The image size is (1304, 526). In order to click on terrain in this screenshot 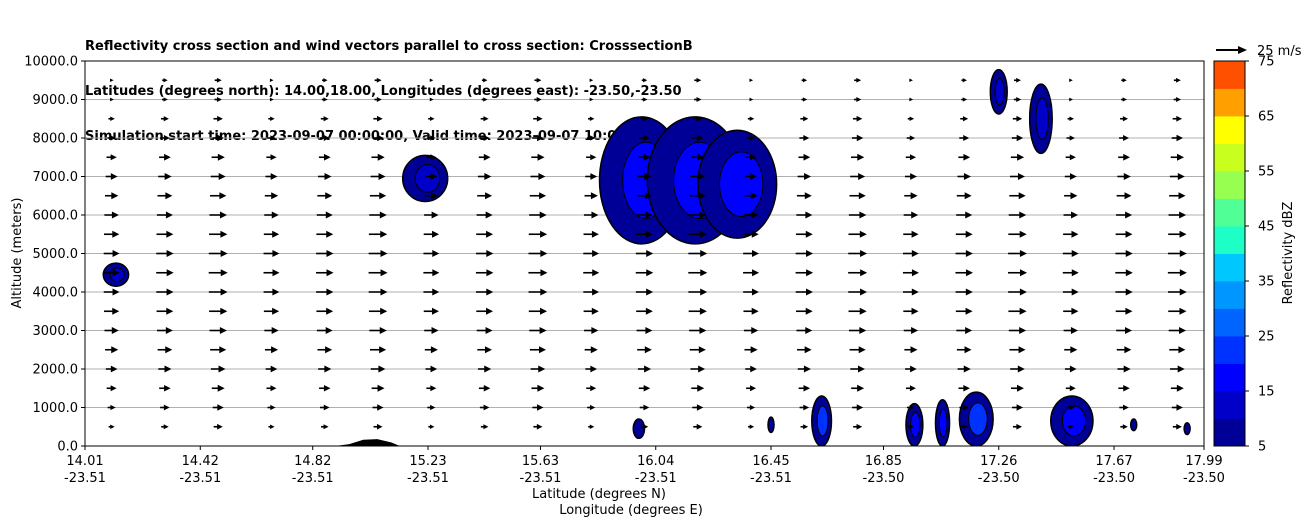, I will do `click(367, 442)`.